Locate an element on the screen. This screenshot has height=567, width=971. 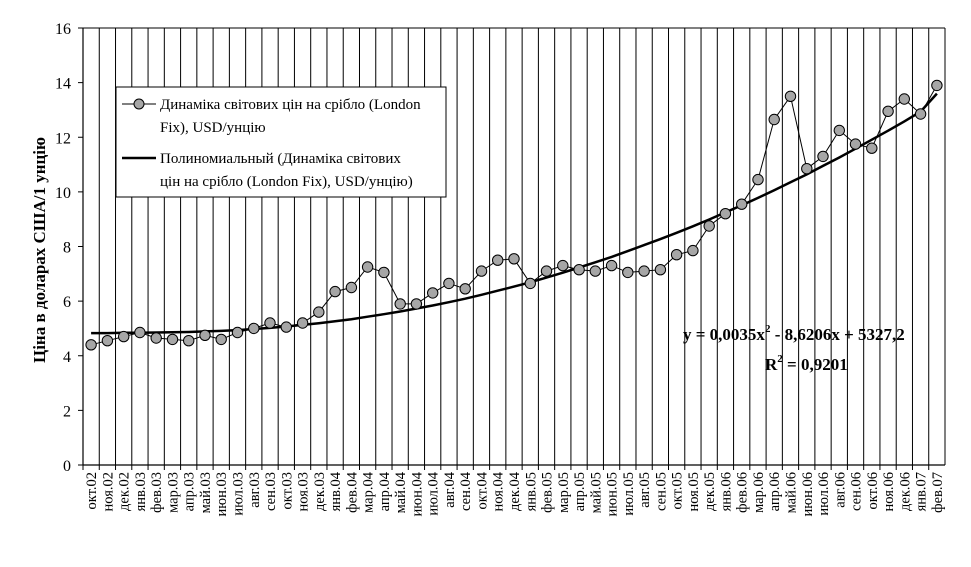
y-tick-label: 16 is located at coordinates (63, 29).